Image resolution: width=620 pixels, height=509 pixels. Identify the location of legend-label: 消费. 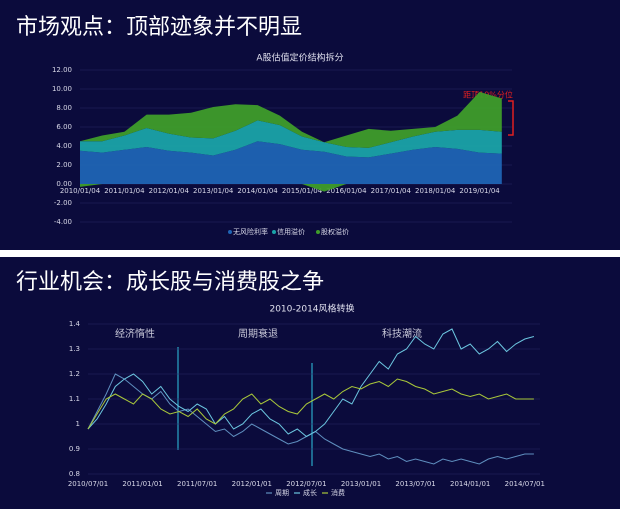
(338, 492).